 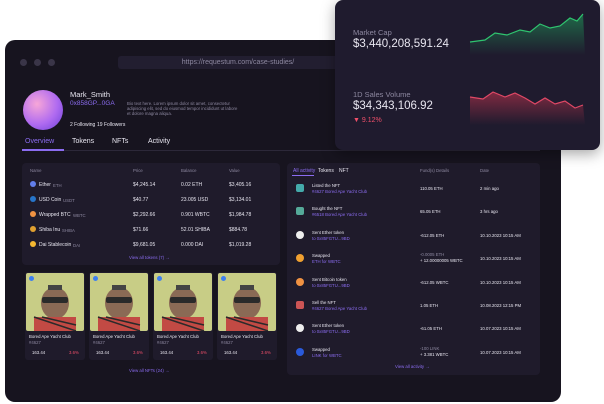 I want to click on activity-tab: Tokens, so click(x=326, y=171).